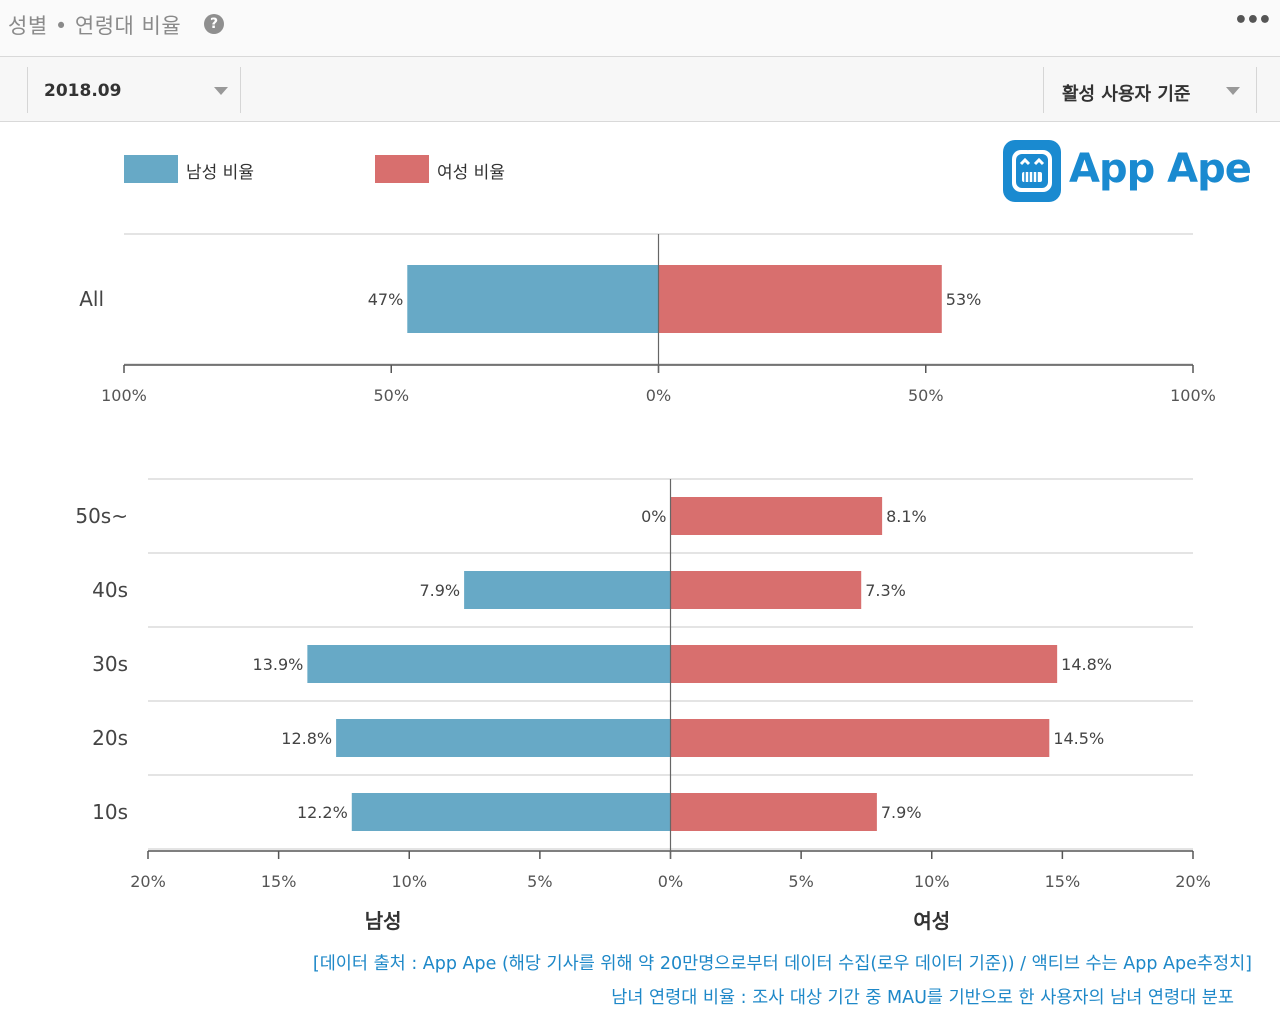 This screenshot has width=1280, height=1033. I want to click on female-value-label: 53%, so click(964, 299).